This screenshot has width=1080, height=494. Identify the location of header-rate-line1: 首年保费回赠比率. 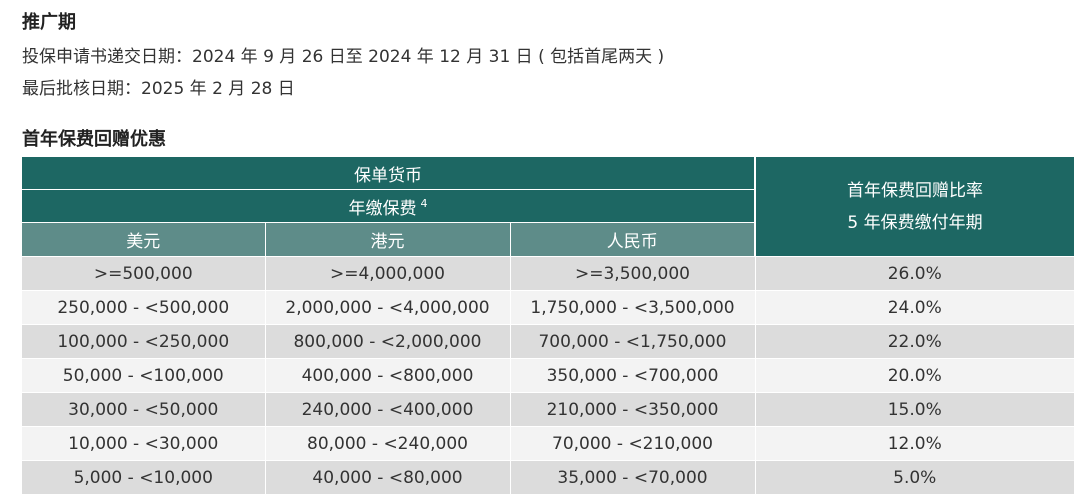
(915, 190).